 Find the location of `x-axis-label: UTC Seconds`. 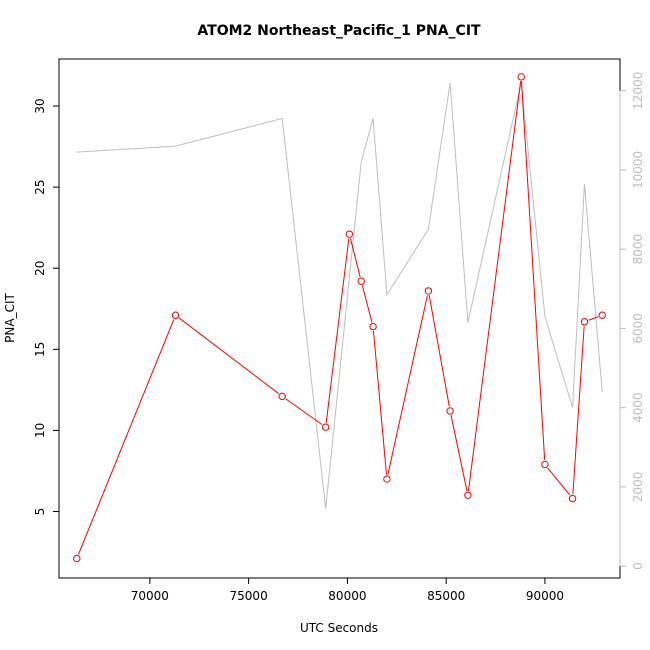

x-axis-label: UTC Seconds is located at coordinates (339, 628).